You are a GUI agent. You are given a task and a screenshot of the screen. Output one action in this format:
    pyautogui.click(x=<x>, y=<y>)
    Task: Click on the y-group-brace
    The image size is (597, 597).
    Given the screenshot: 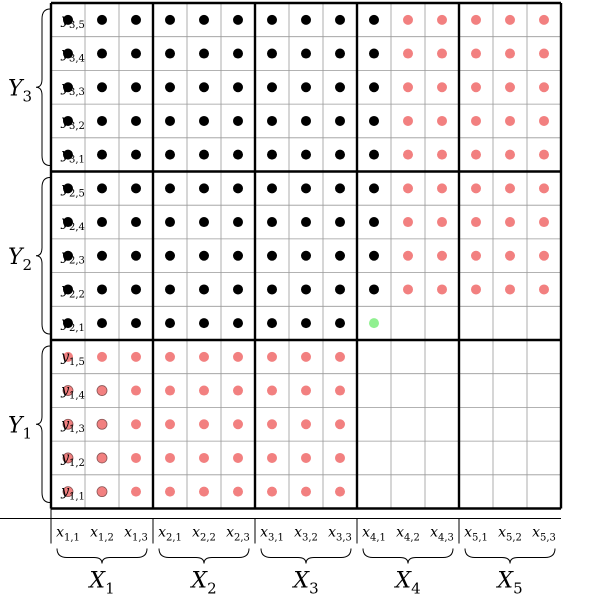 What is the action you would take?
    pyautogui.click(x=43, y=87)
    